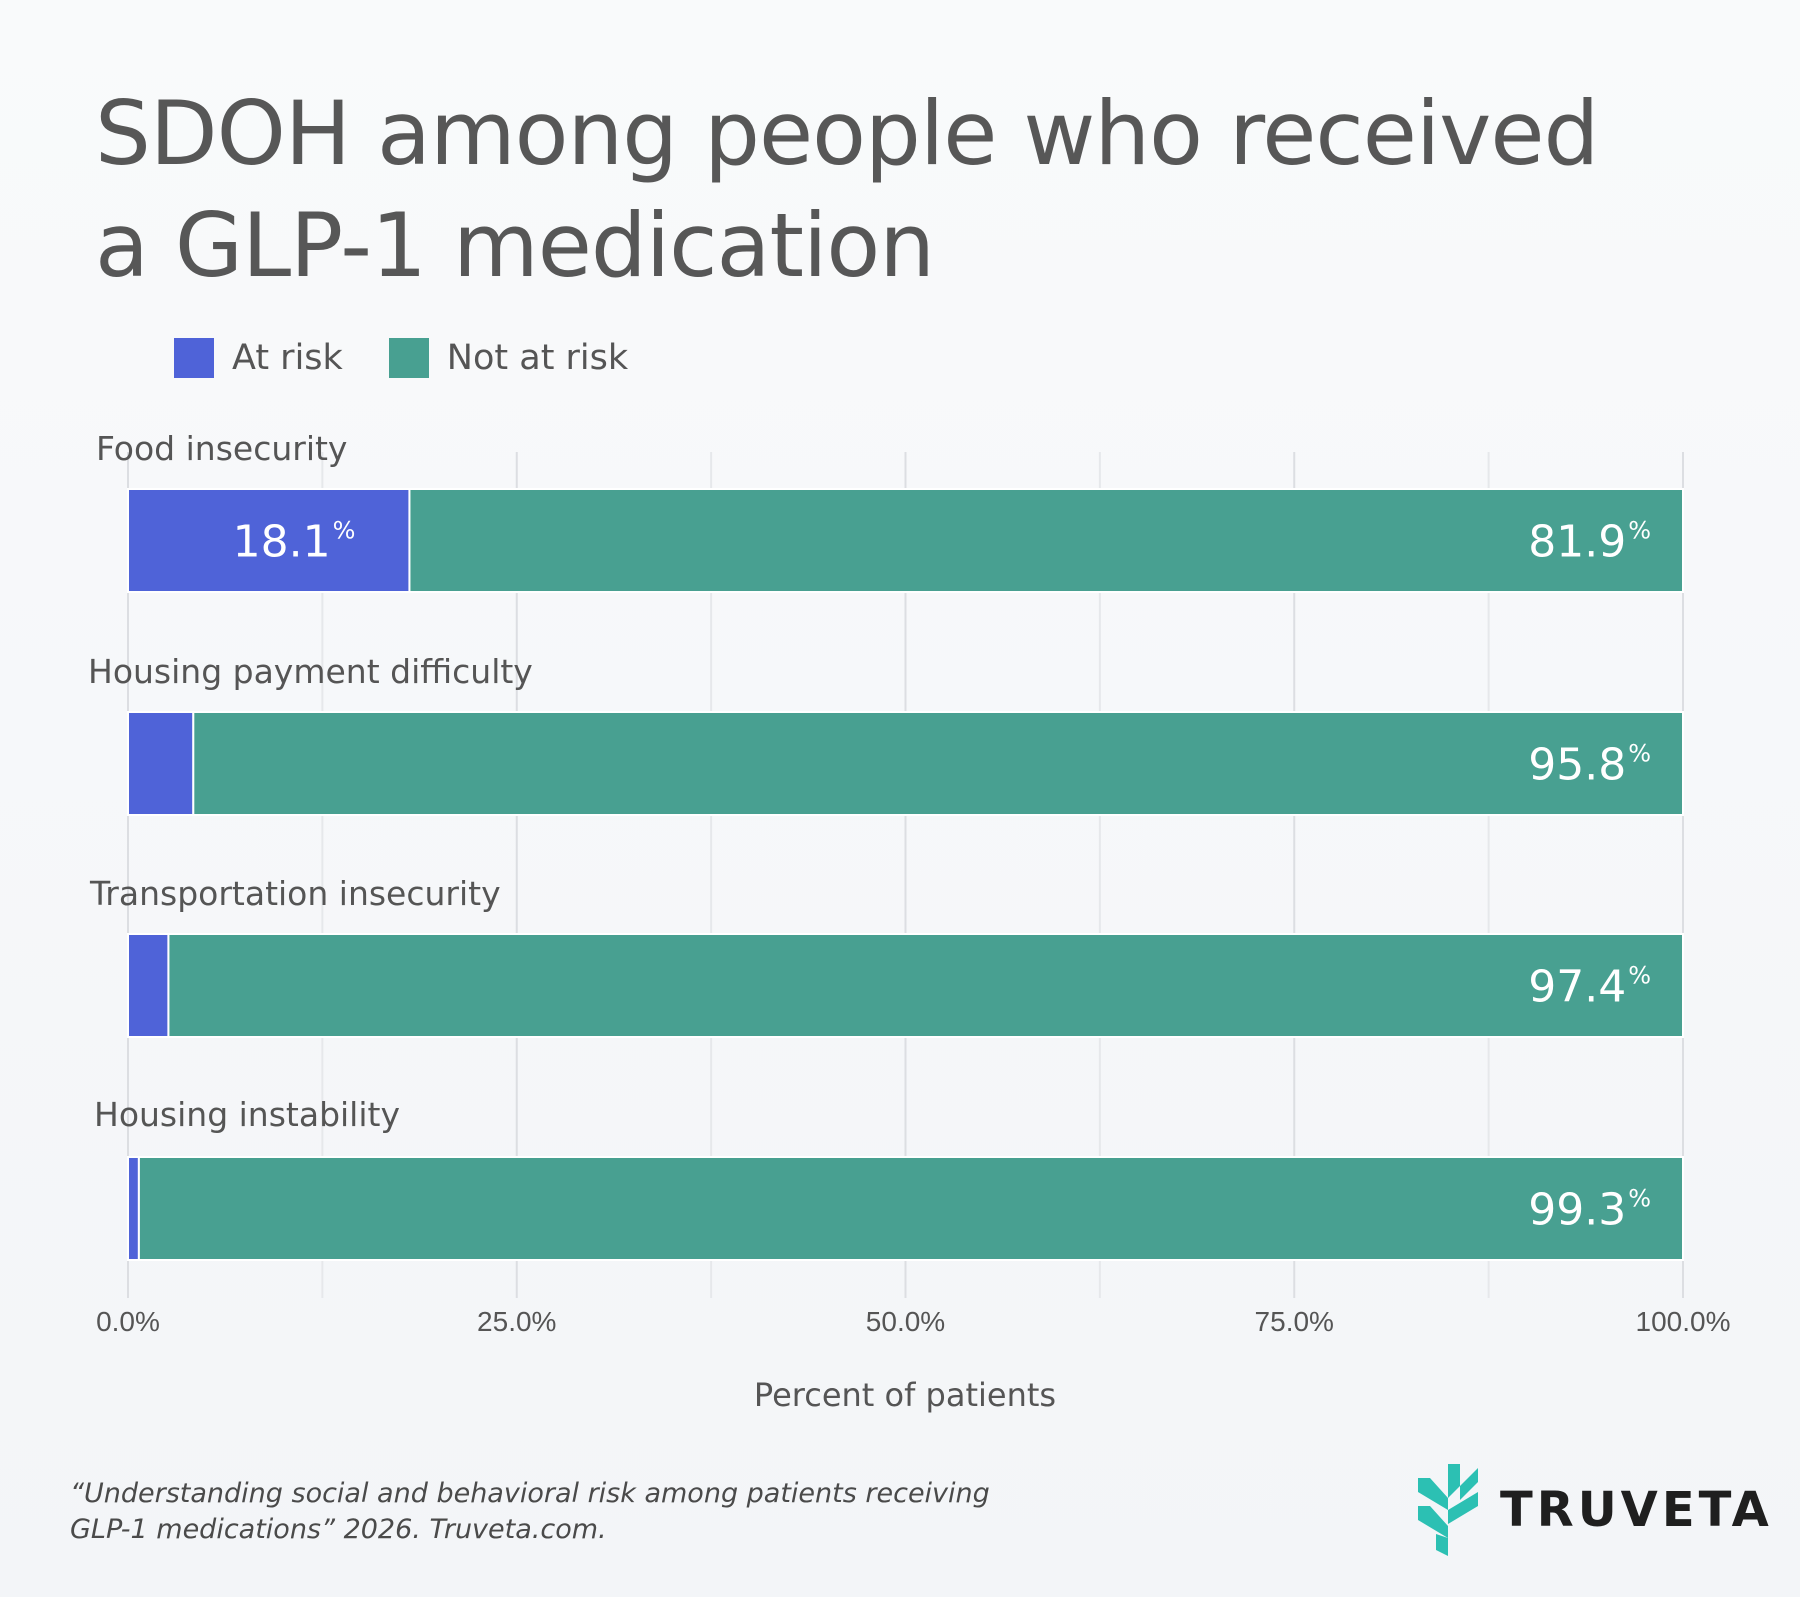  Describe the element at coordinates (1448, 1510) in the screenshot. I see `truveta-logo-icon` at that location.